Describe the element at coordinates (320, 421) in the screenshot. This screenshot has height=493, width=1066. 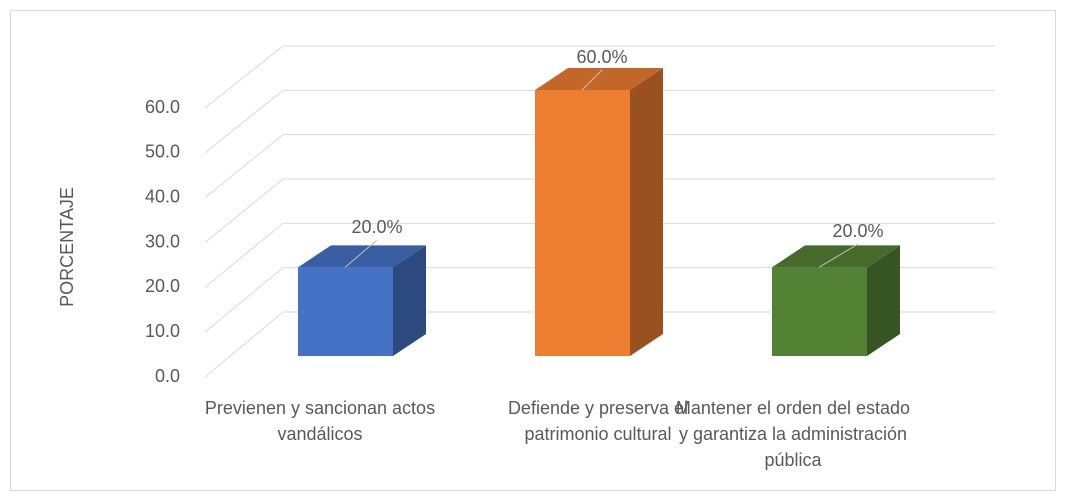
I see `x-tick-label: Previenen y sancionan actos vandálicos` at that location.